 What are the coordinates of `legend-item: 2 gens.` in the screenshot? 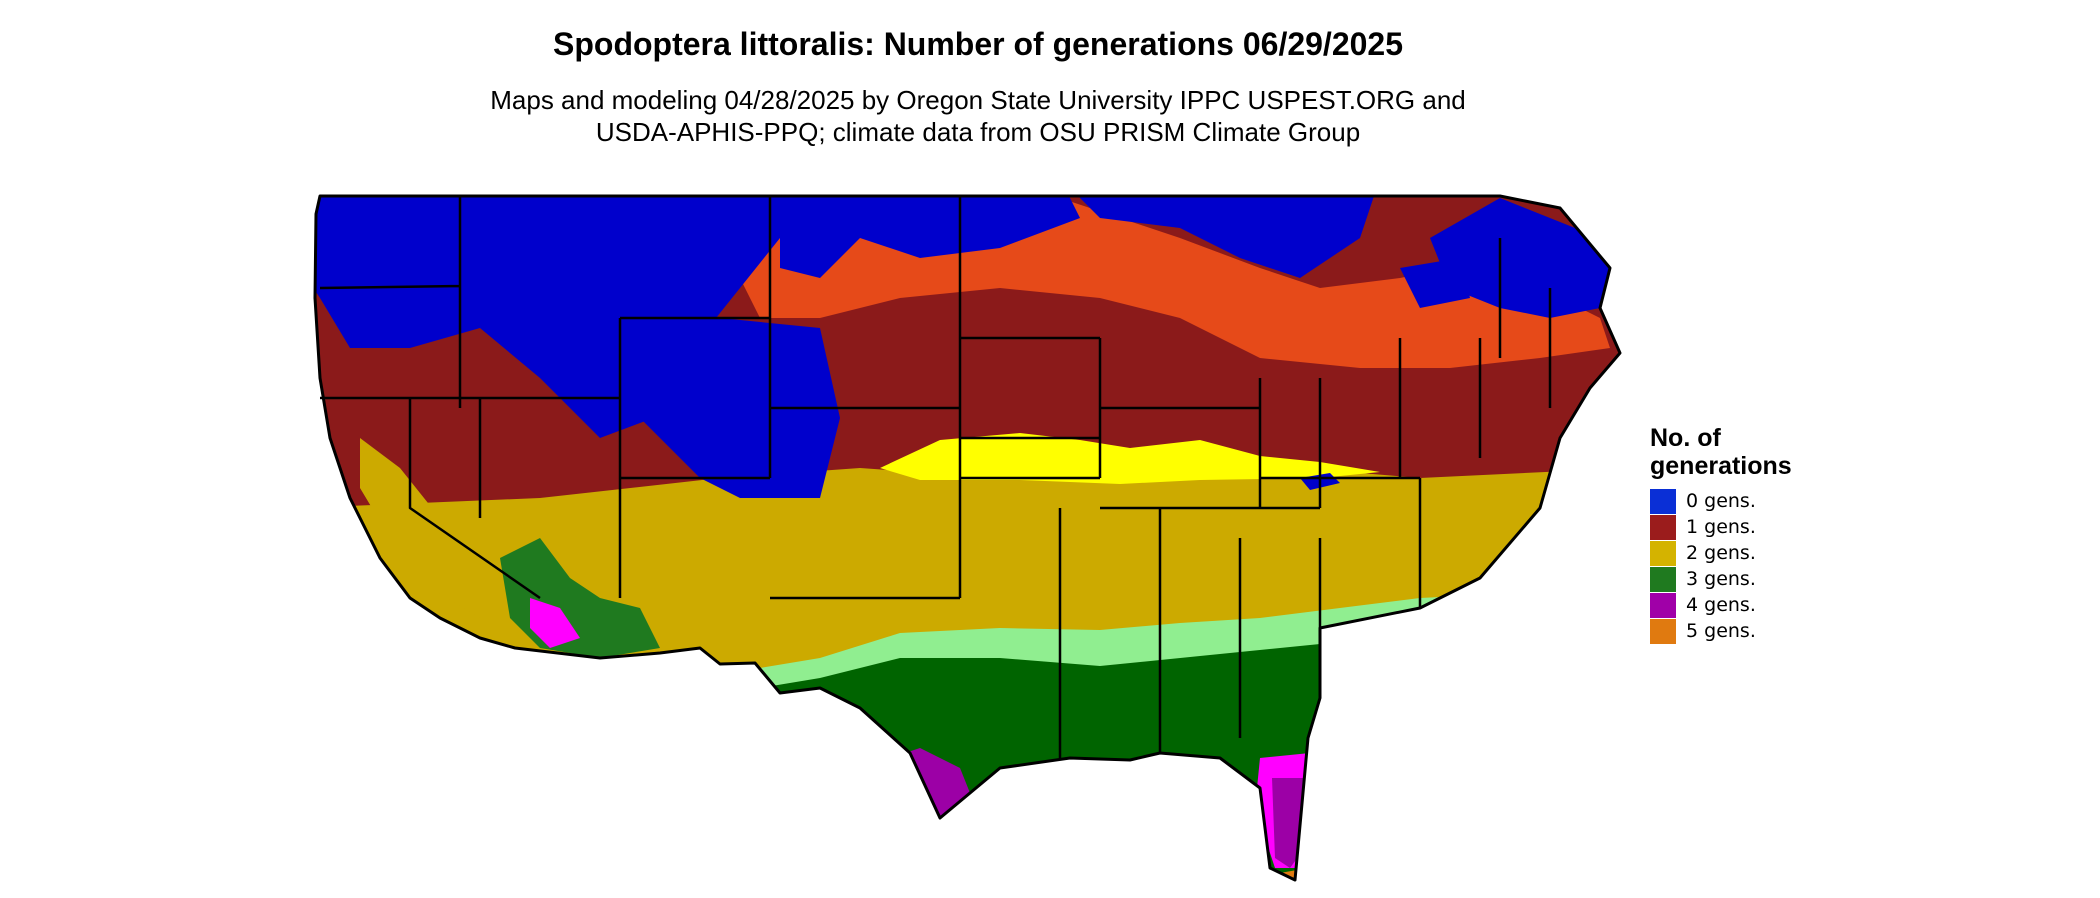 It's located at (1721, 553).